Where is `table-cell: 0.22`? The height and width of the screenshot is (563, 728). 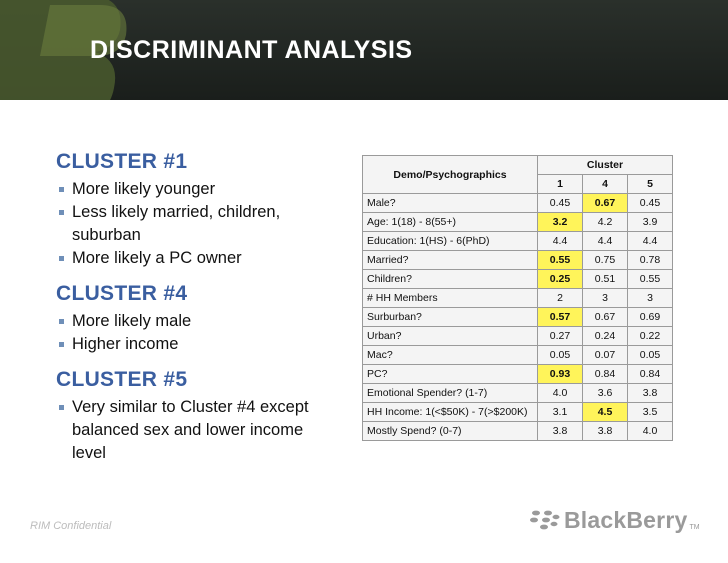
table-cell: 0.22 is located at coordinates (650, 336).